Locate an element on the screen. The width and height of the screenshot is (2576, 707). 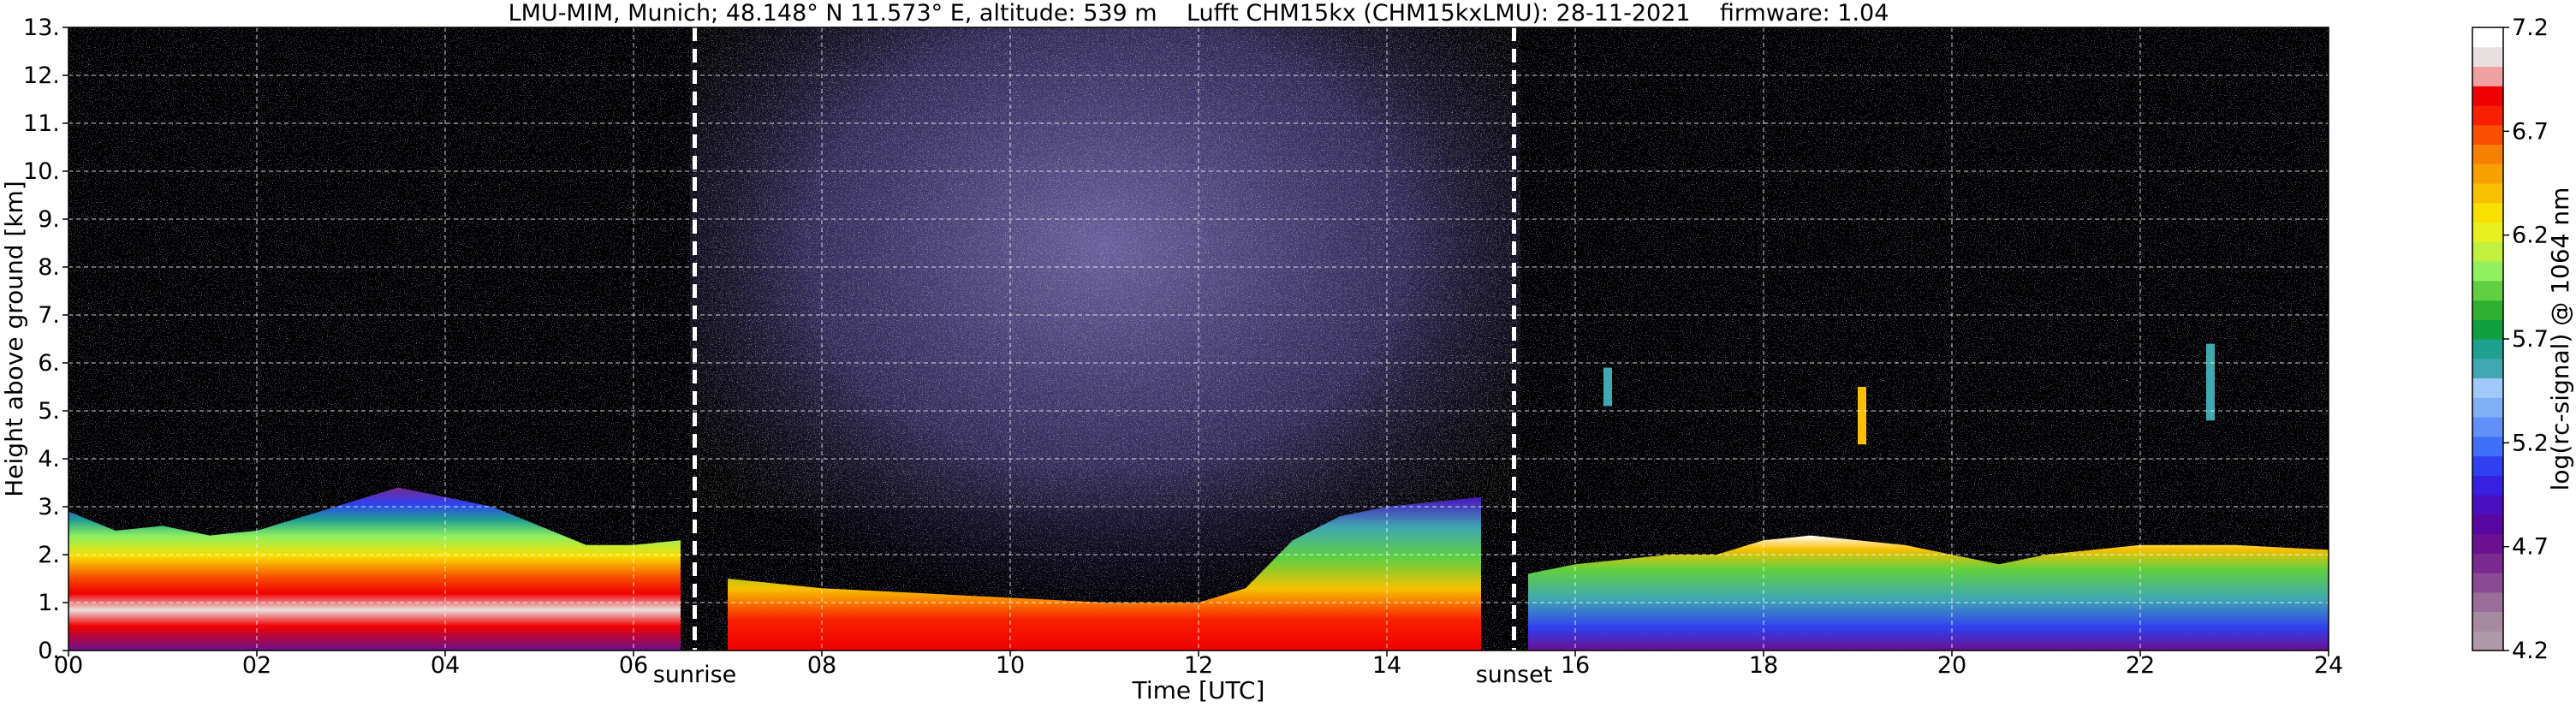
x-tick-label: 14 is located at coordinates (1387, 665).